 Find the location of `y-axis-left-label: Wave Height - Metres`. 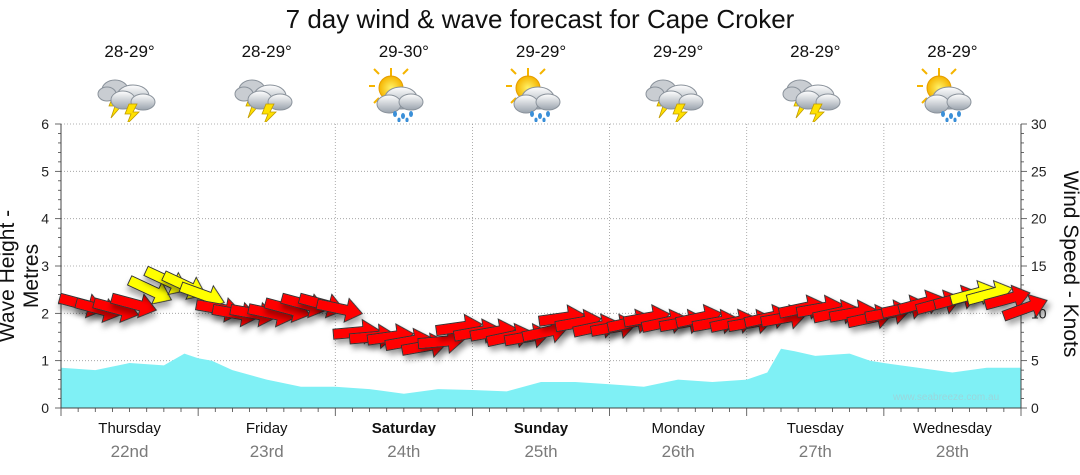

y-axis-left-label: Wave Height - Metres is located at coordinates (21, 276).